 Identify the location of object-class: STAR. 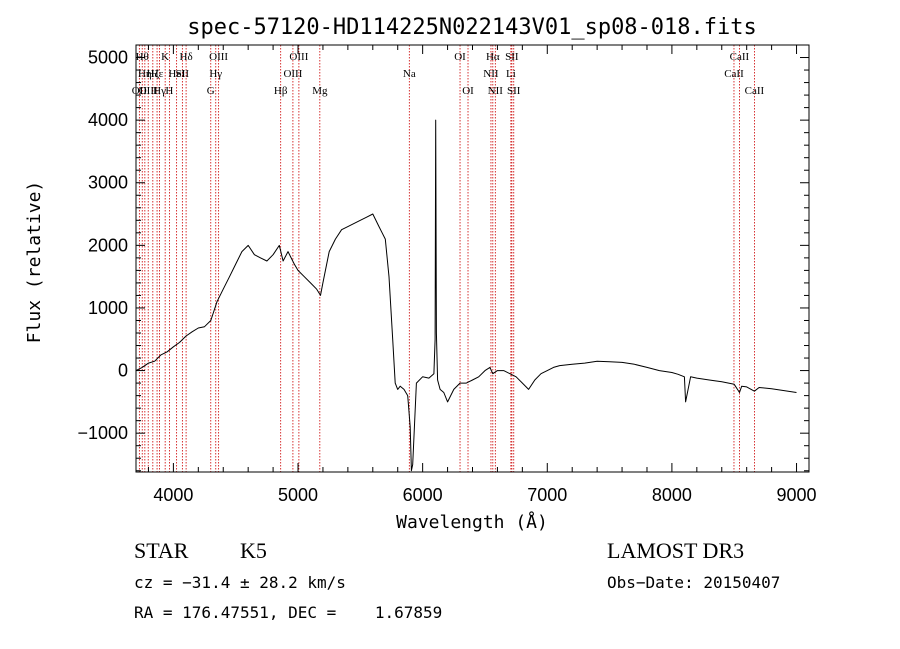
(161, 550).